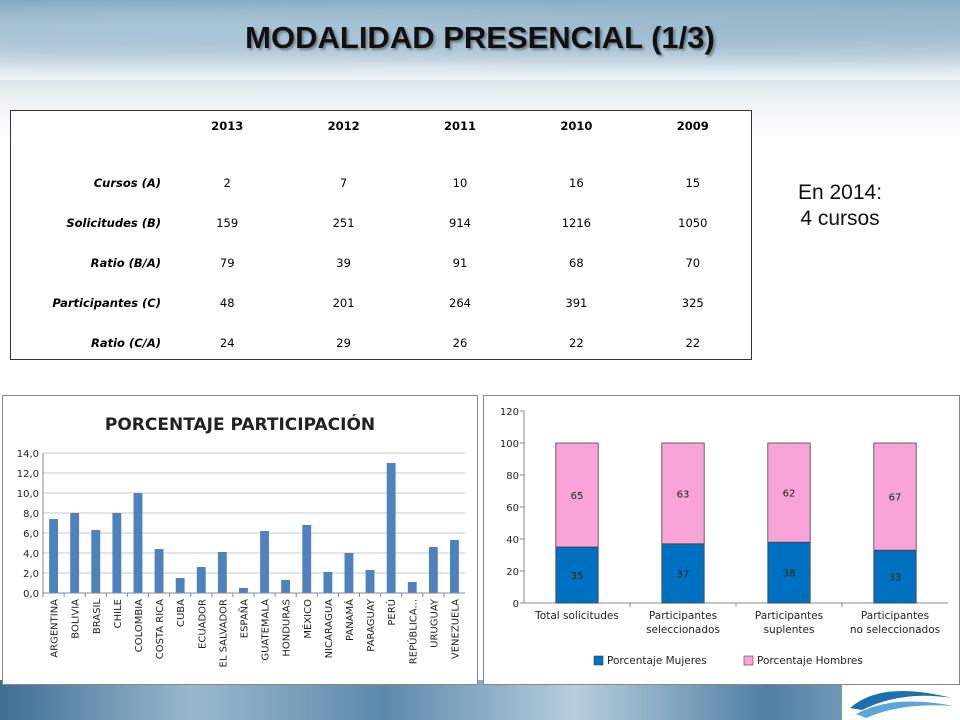  Describe the element at coordinates (480, 700) in the screenshot. I see `water-banner-bottom` at that location.